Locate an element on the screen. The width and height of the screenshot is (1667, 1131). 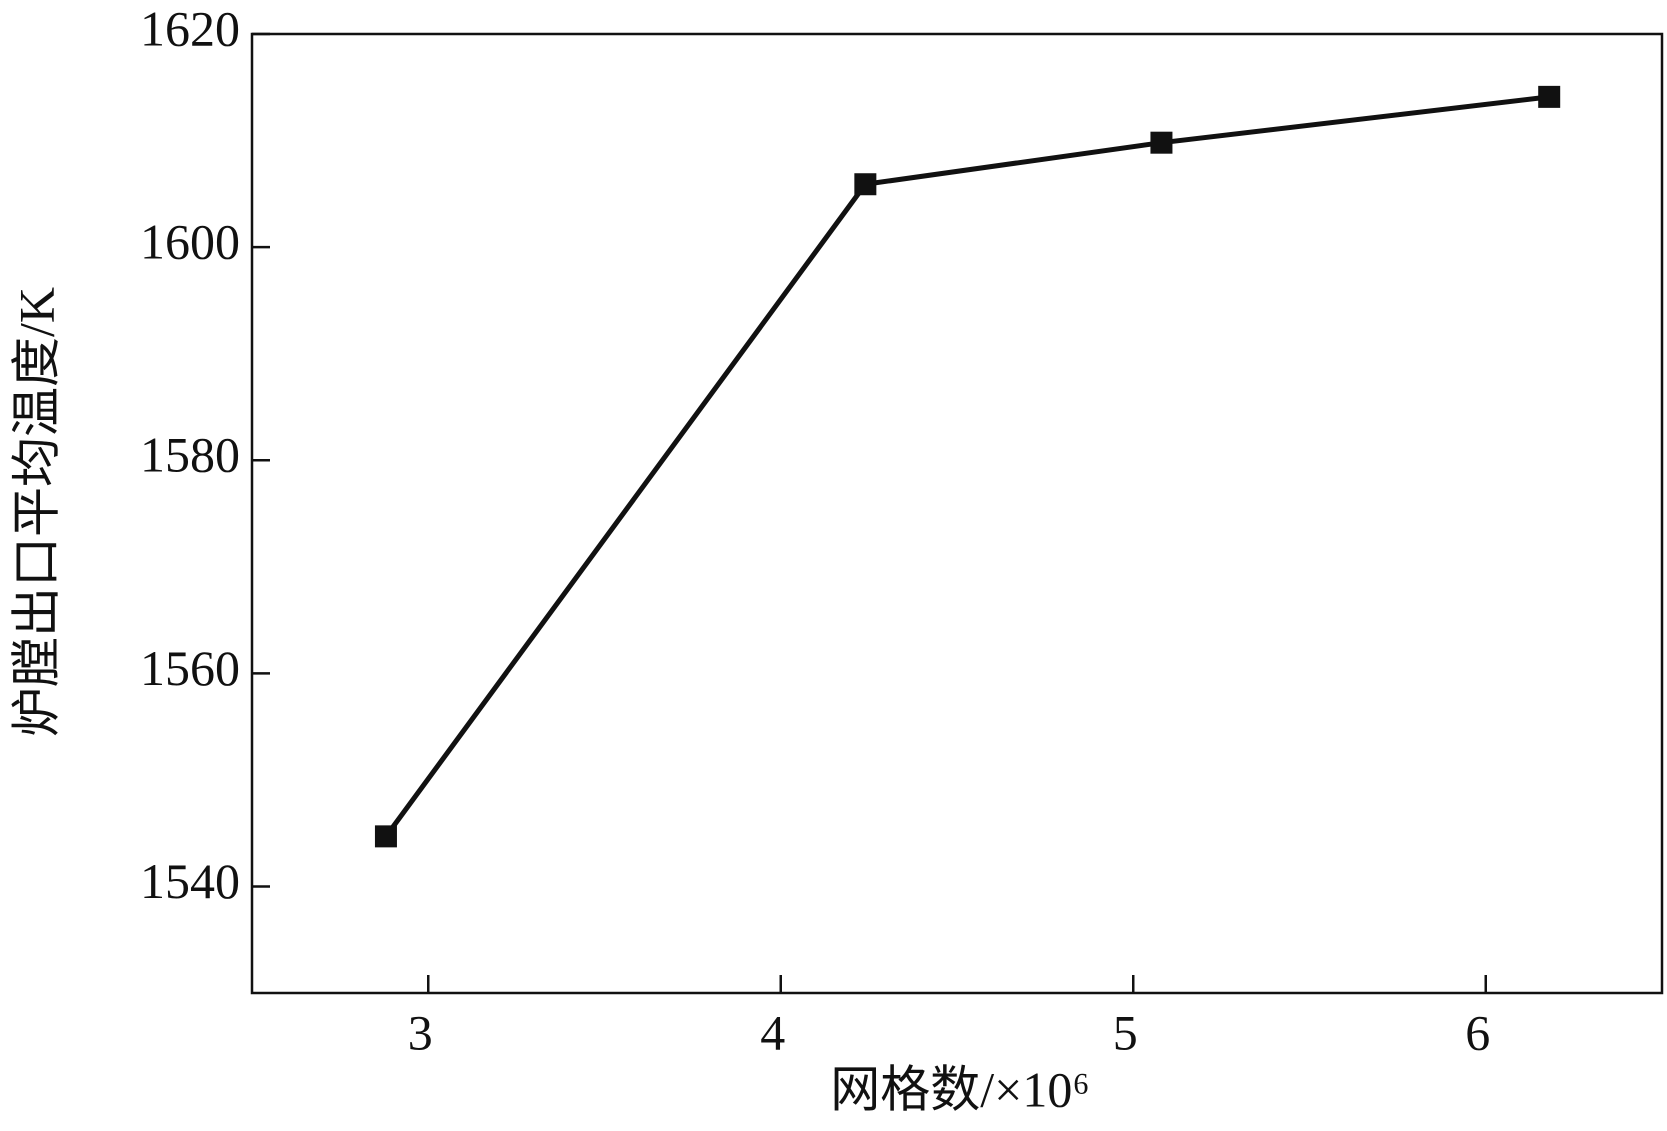
x-tick-label: 3 is located at coordinates (420, 1032).